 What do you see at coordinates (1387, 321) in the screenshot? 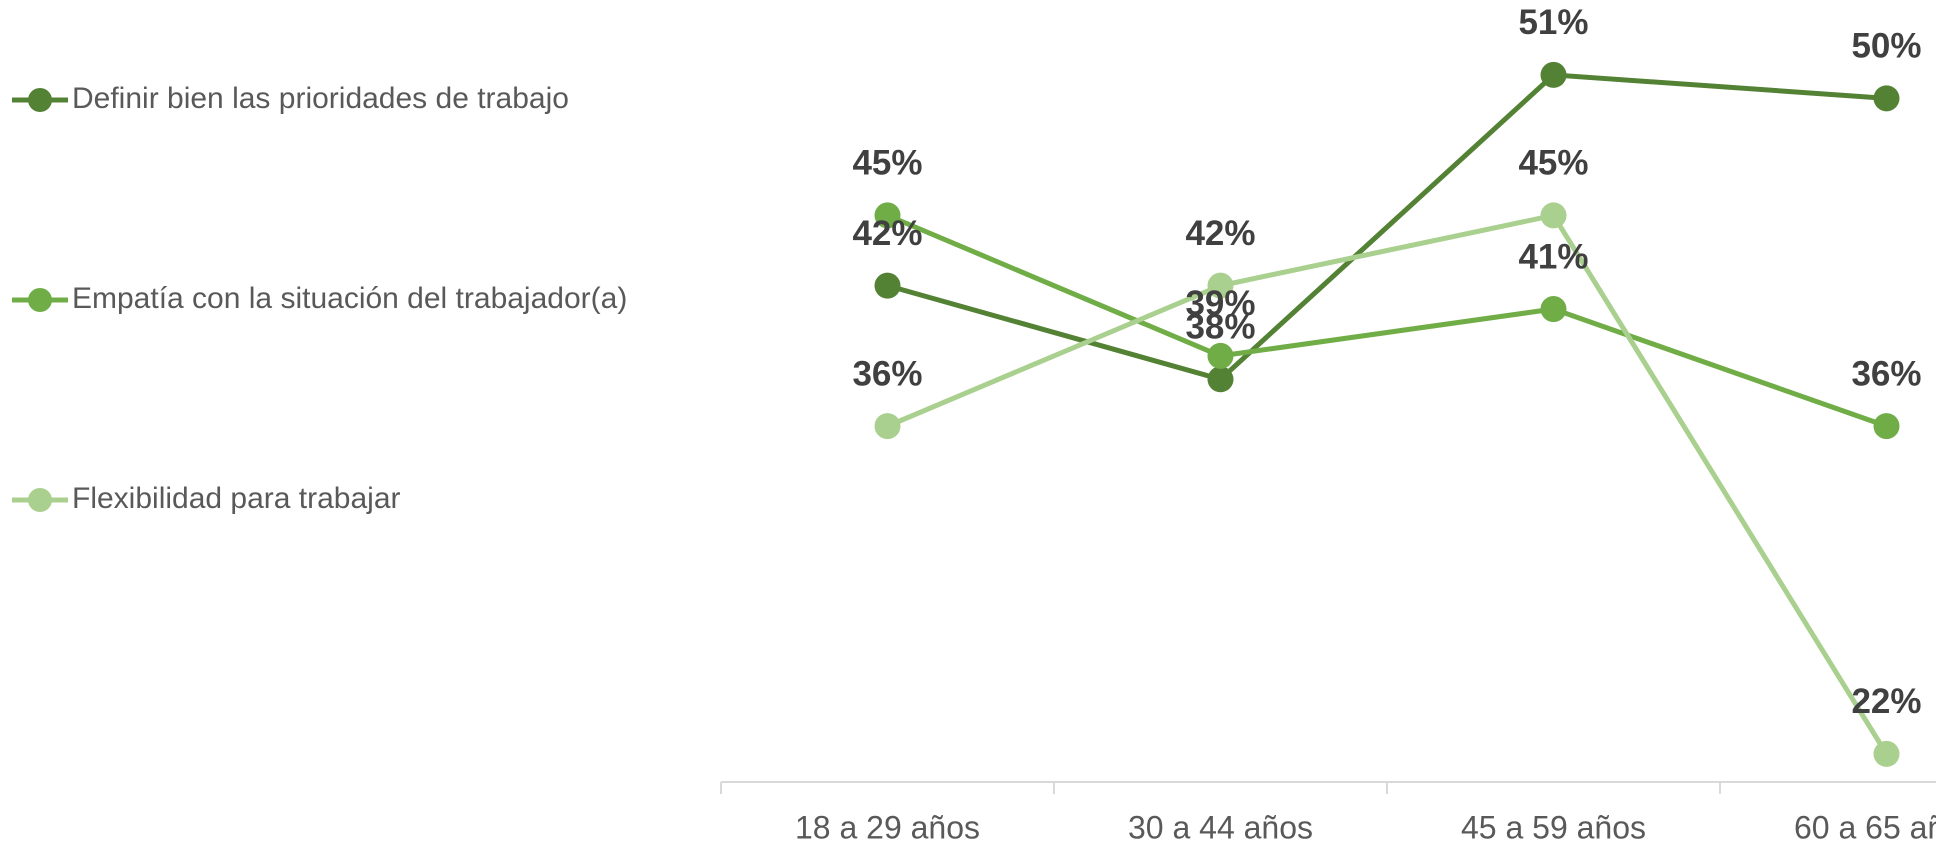
I see `series-line` at bounding box center [1387, 321].